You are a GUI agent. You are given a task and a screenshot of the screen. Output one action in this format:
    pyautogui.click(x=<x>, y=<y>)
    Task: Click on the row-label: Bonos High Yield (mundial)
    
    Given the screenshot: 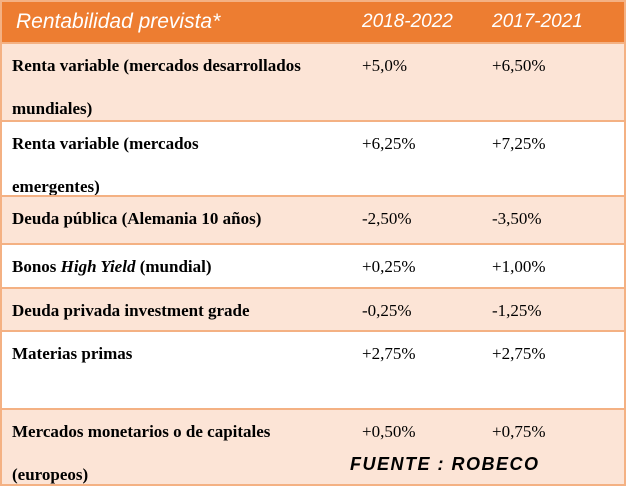 What is the action you would take?
    pyautogui.click(x=176, y=266)
    